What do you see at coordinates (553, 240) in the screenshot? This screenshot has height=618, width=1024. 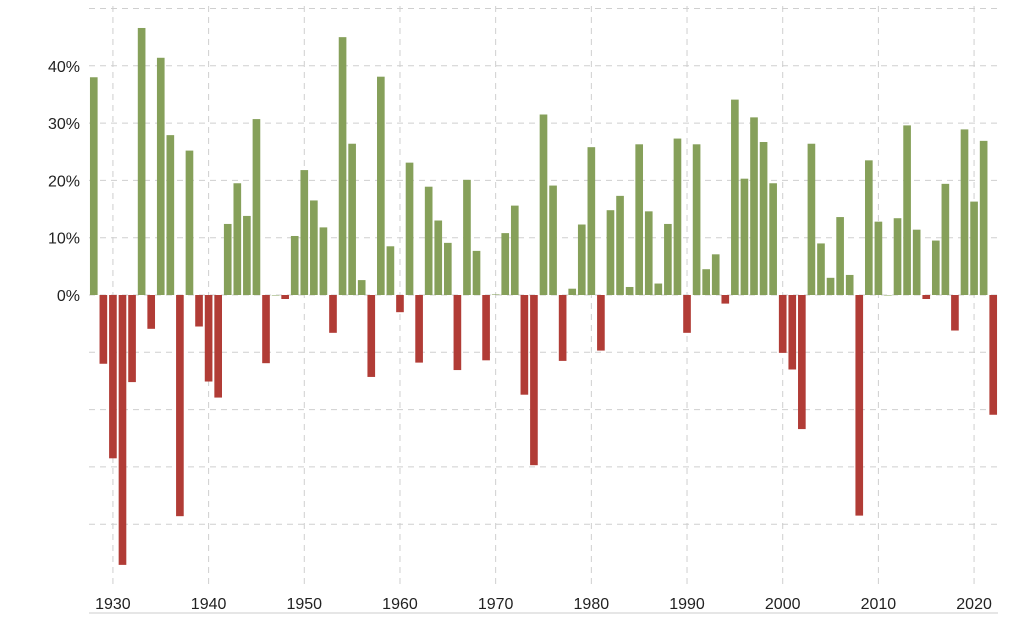 I see `bar-1976` at bounding box center [553, 240].